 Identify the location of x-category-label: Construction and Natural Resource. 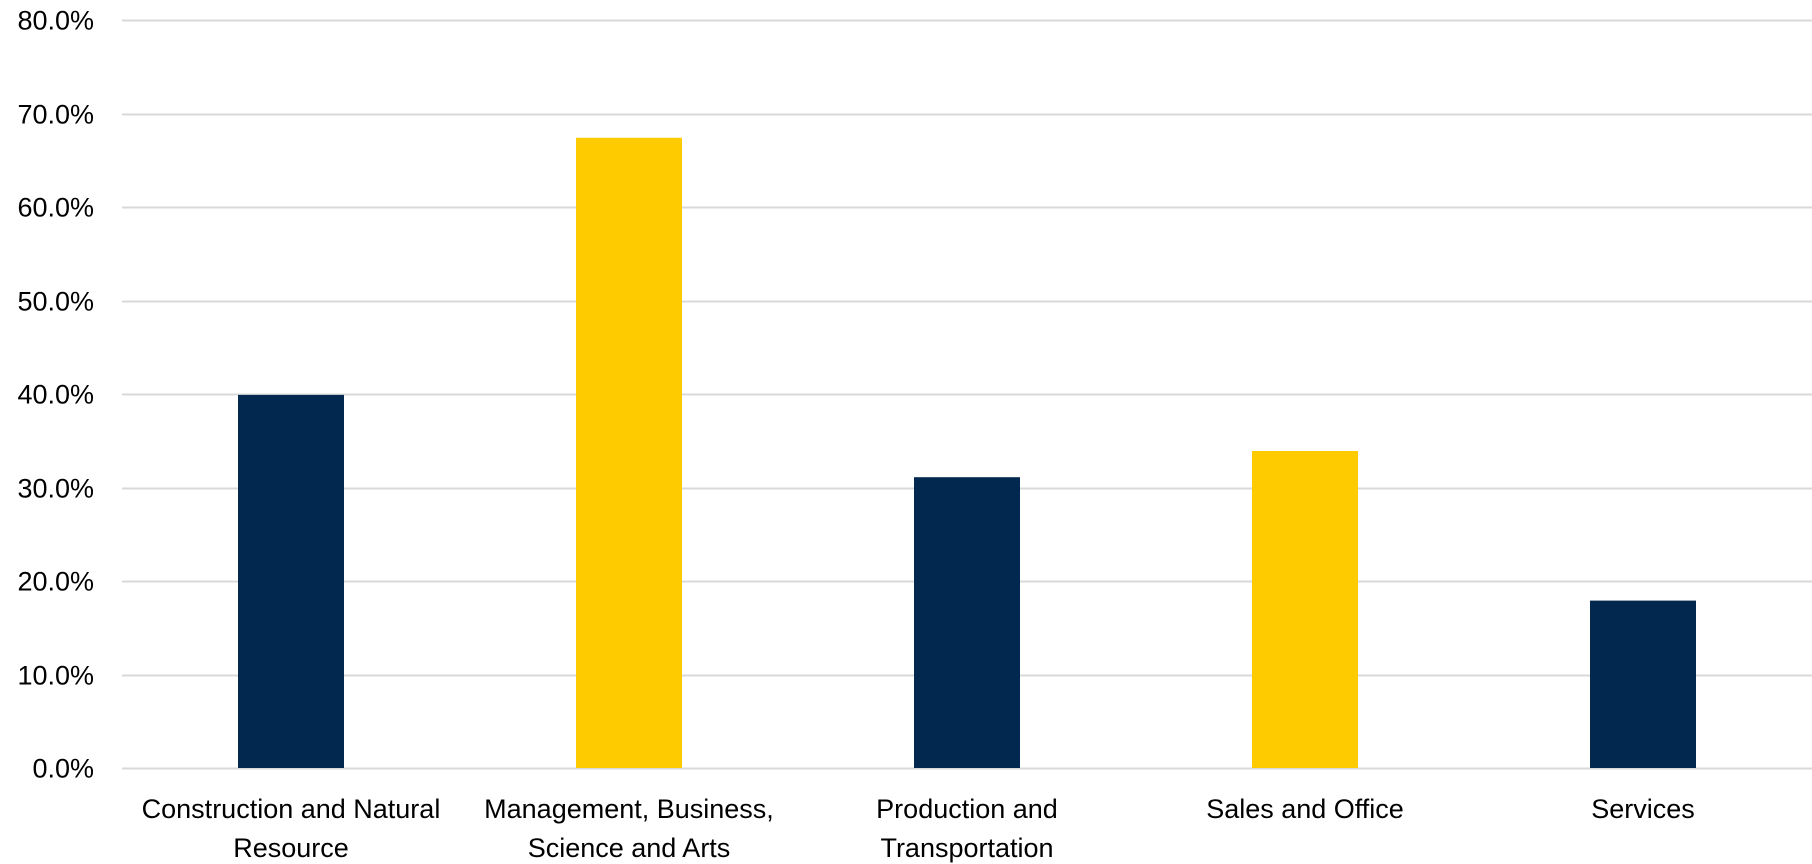
(291, 828).